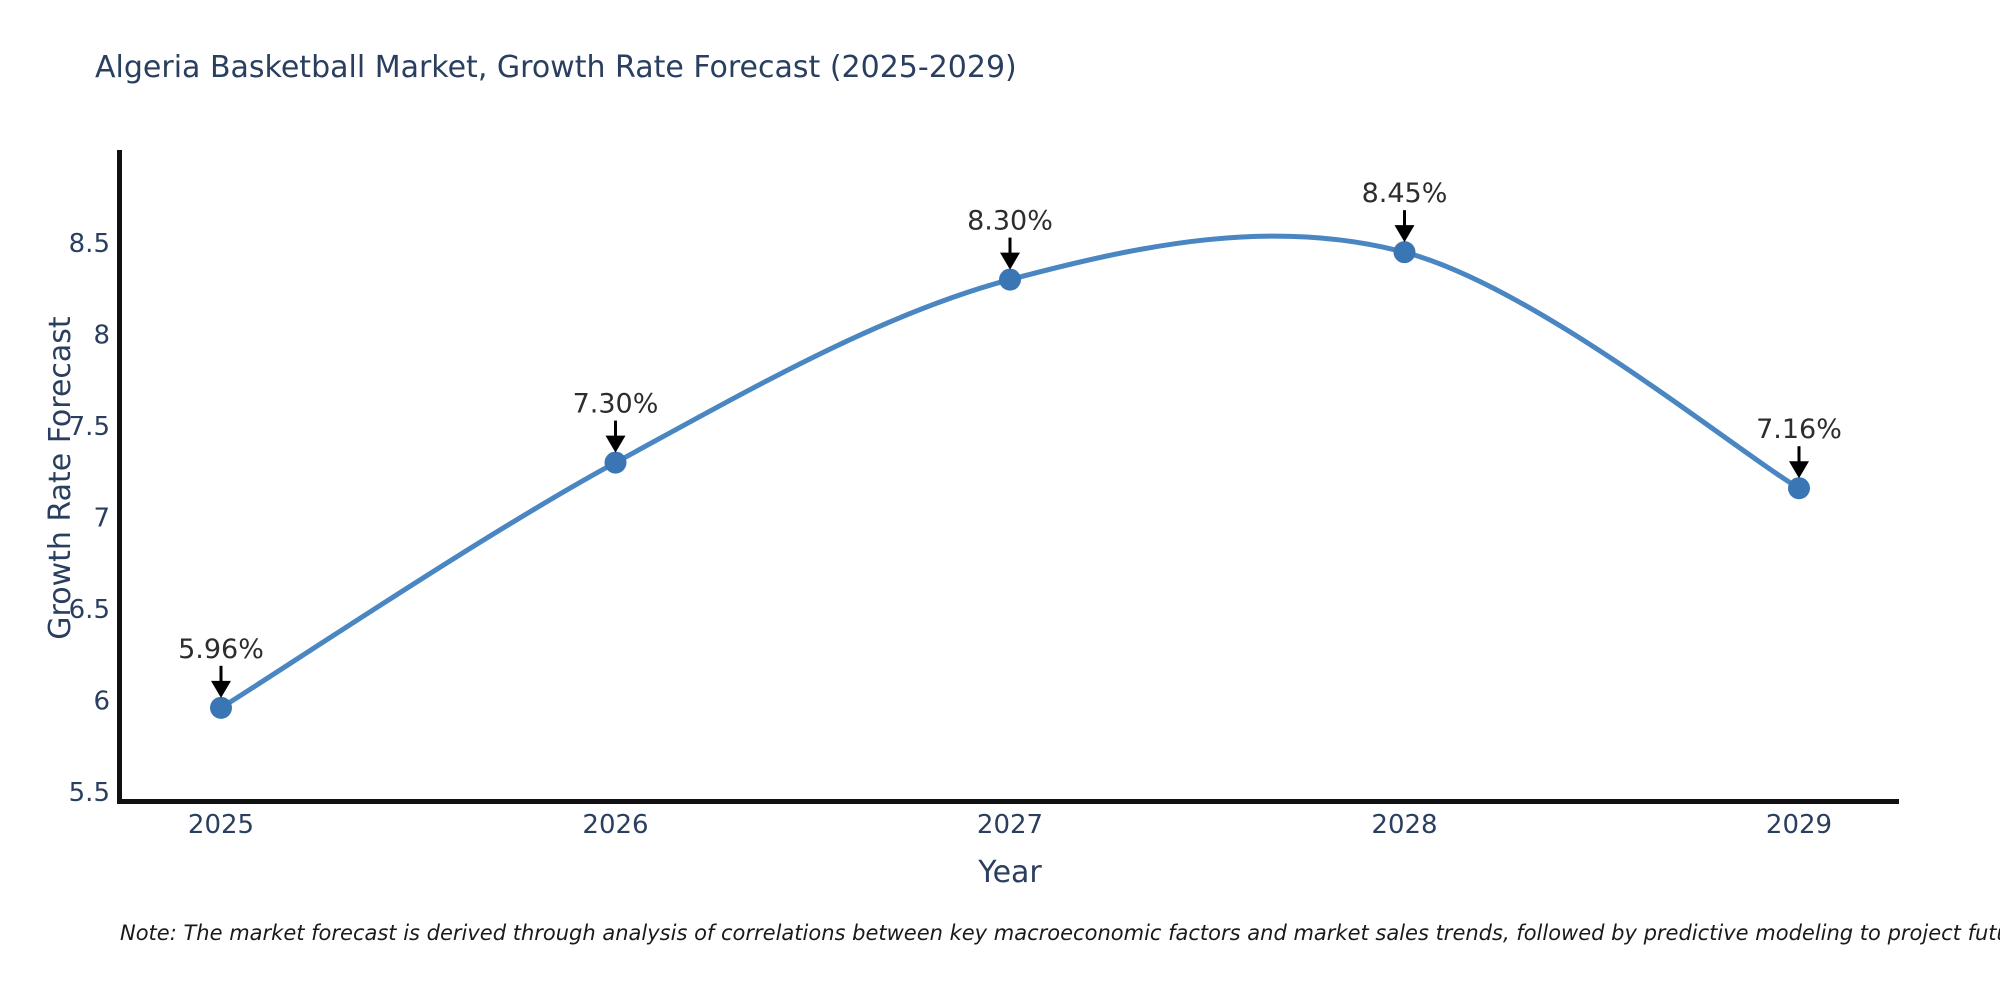  I want to click on point-value-label: 8.30%, so click(1010, 221).